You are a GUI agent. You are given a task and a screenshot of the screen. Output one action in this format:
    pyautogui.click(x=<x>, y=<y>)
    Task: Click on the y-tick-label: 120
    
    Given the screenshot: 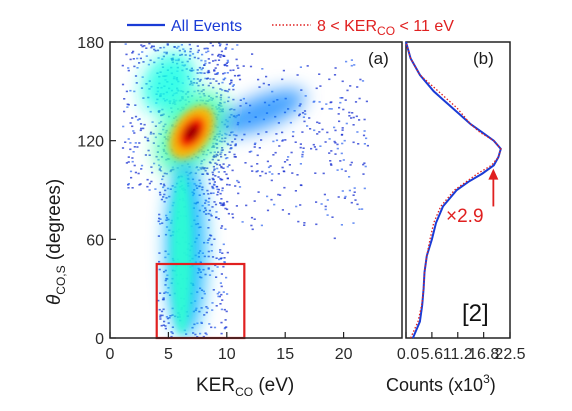 What is the action you would take?
    pyautogui.click(x=90, y=142)
    